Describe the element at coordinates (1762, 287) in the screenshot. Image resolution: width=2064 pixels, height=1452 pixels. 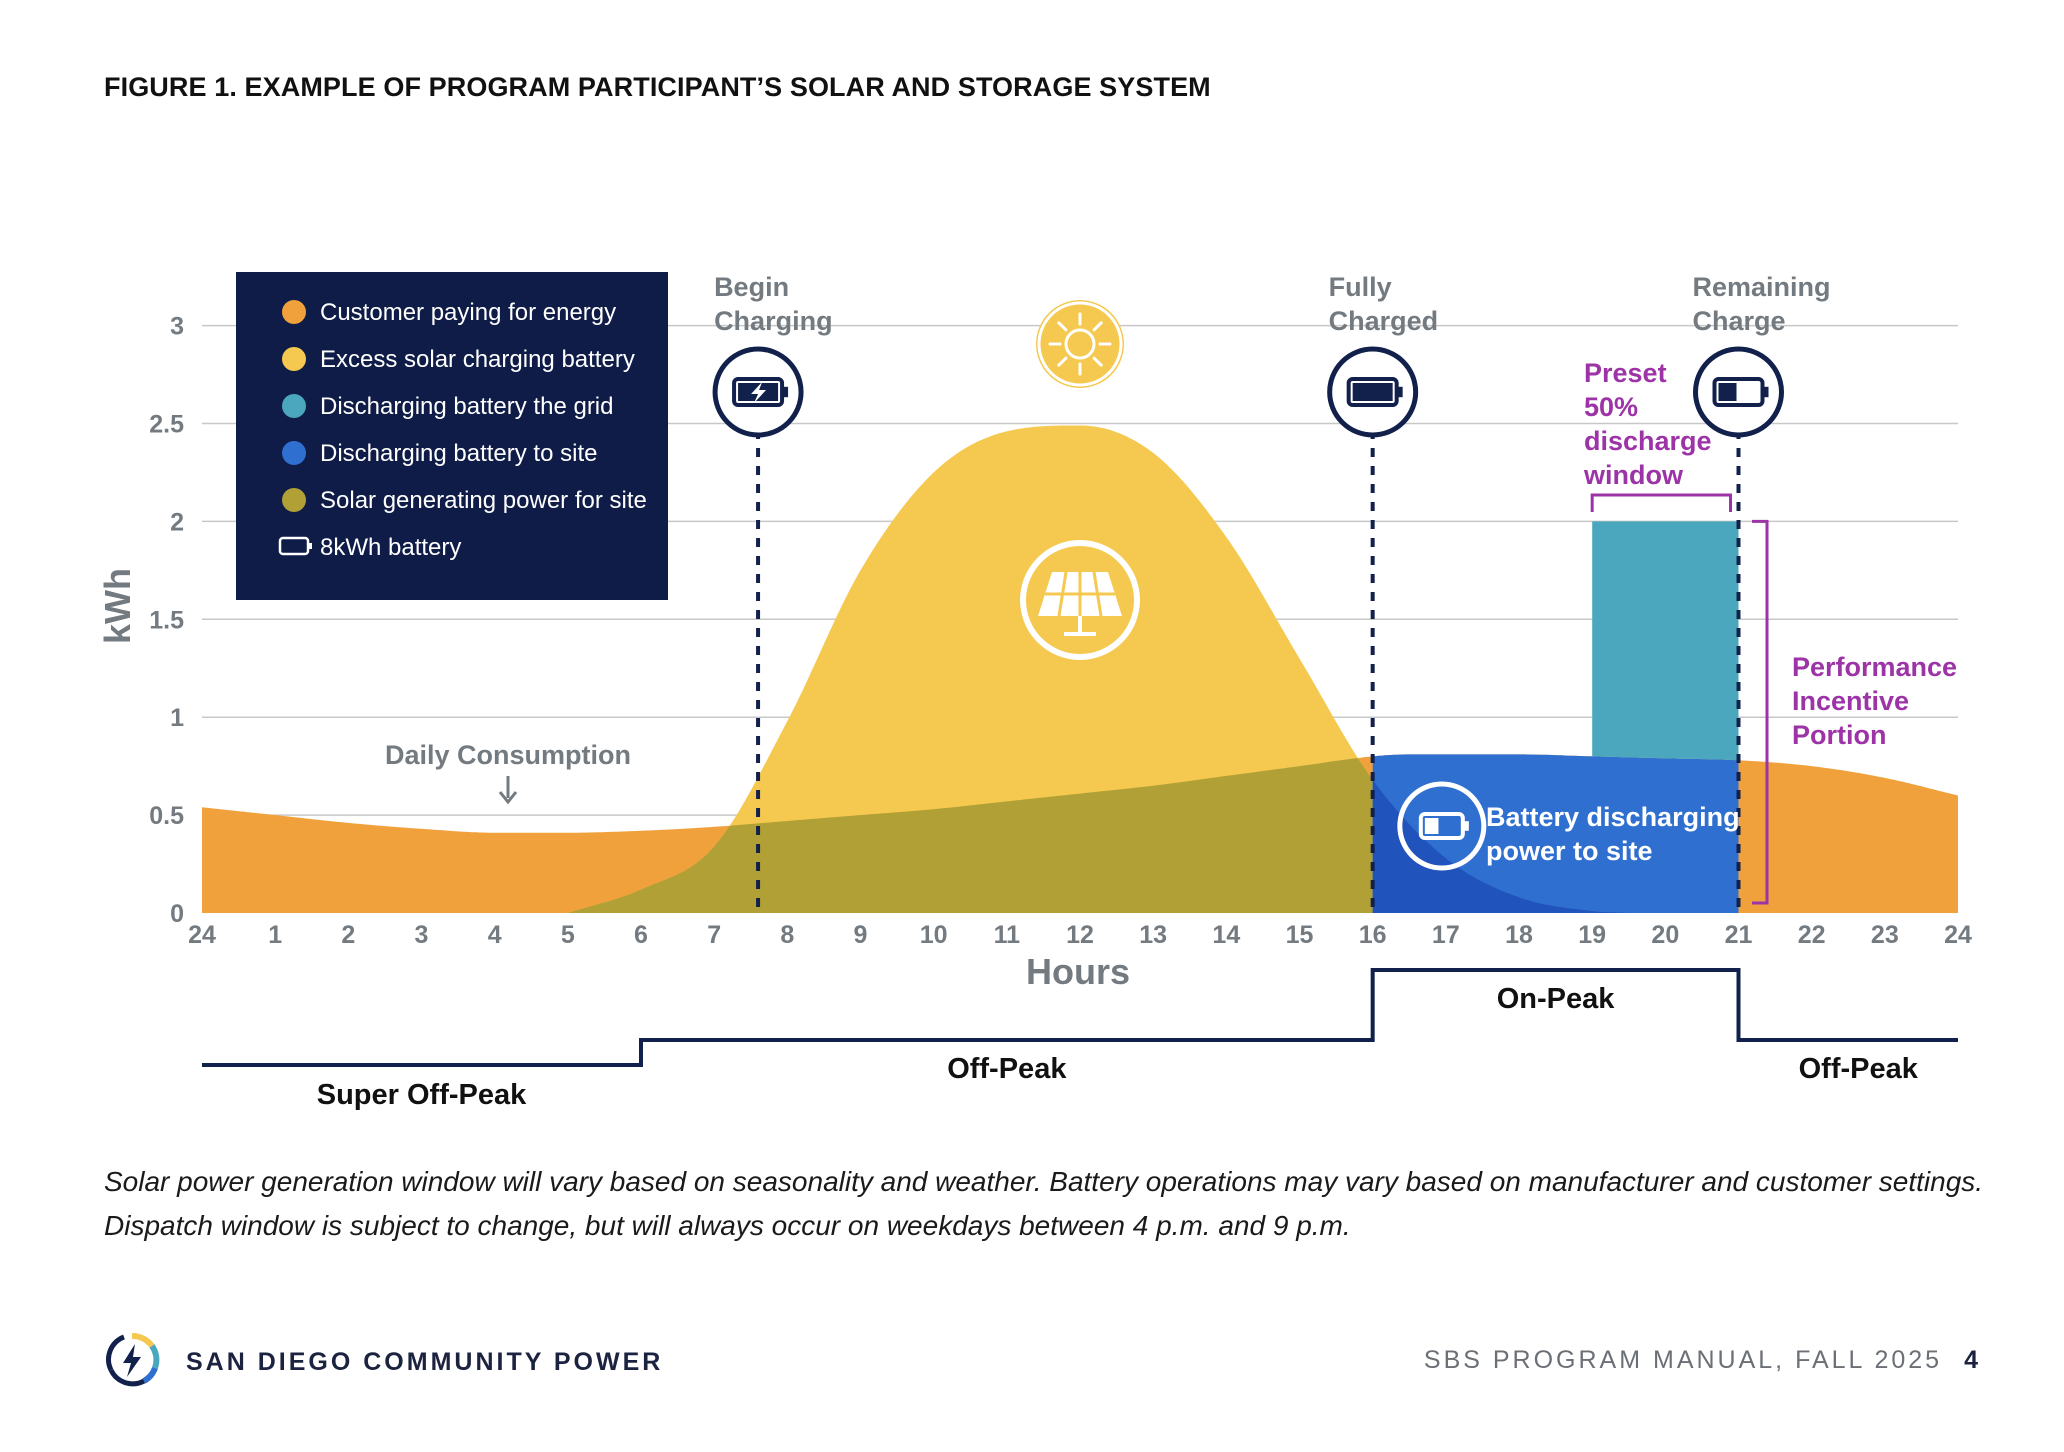
I see `marker-label-line1: Remaining` at that location.